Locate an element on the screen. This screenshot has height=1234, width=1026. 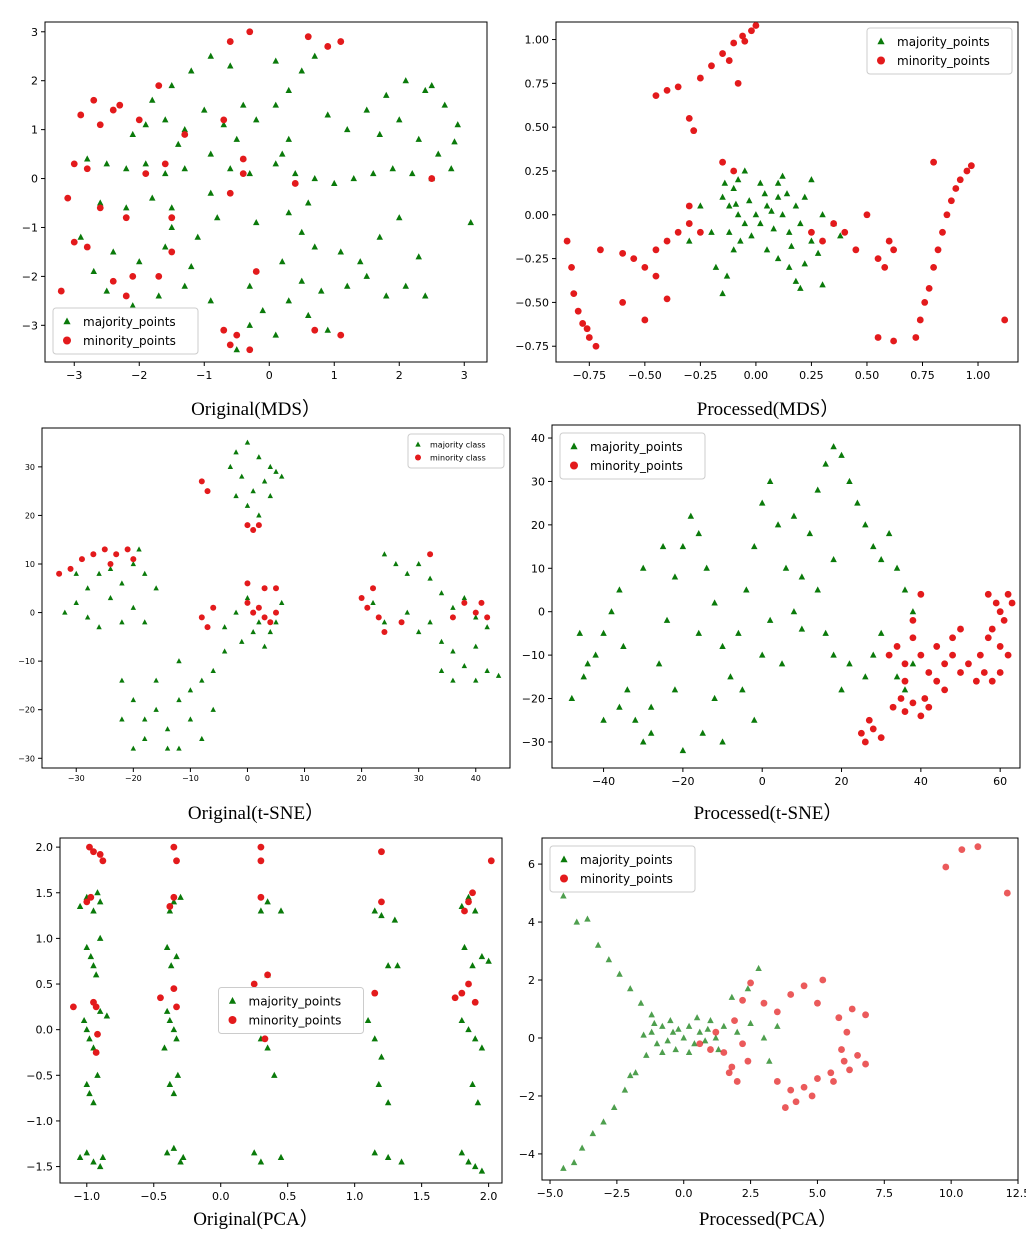
x-tick-label: 1.00 is located at coordinates (978, 375).